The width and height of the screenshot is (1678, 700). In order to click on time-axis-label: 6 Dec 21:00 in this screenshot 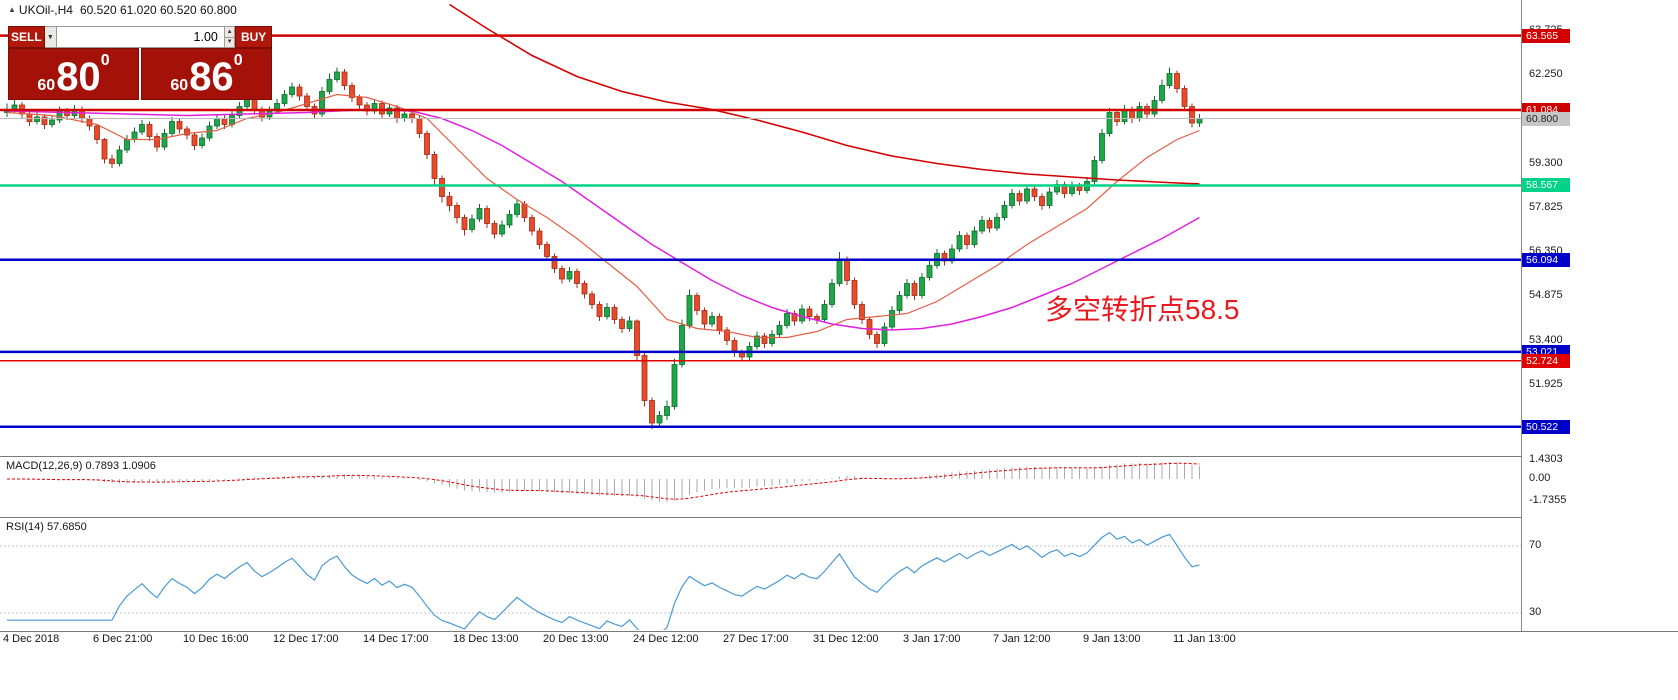, I will do `click(123, 639)`.